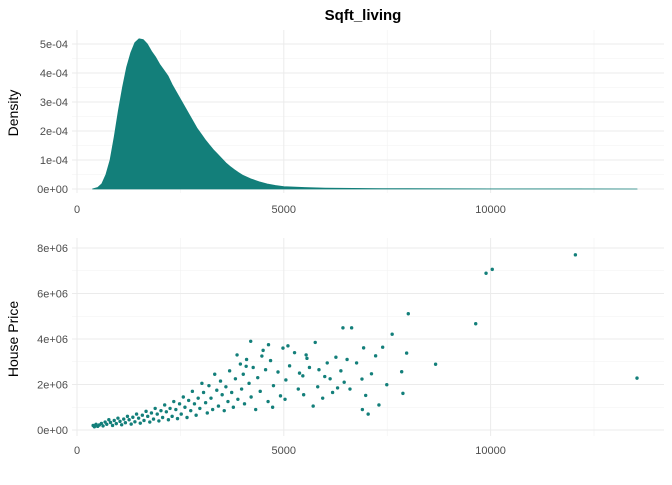  What do you see at coordinates (52, 340) in the screenshot?
I see `scatter-y-tick-2: 4e+06` at bounding box center [52, 340].